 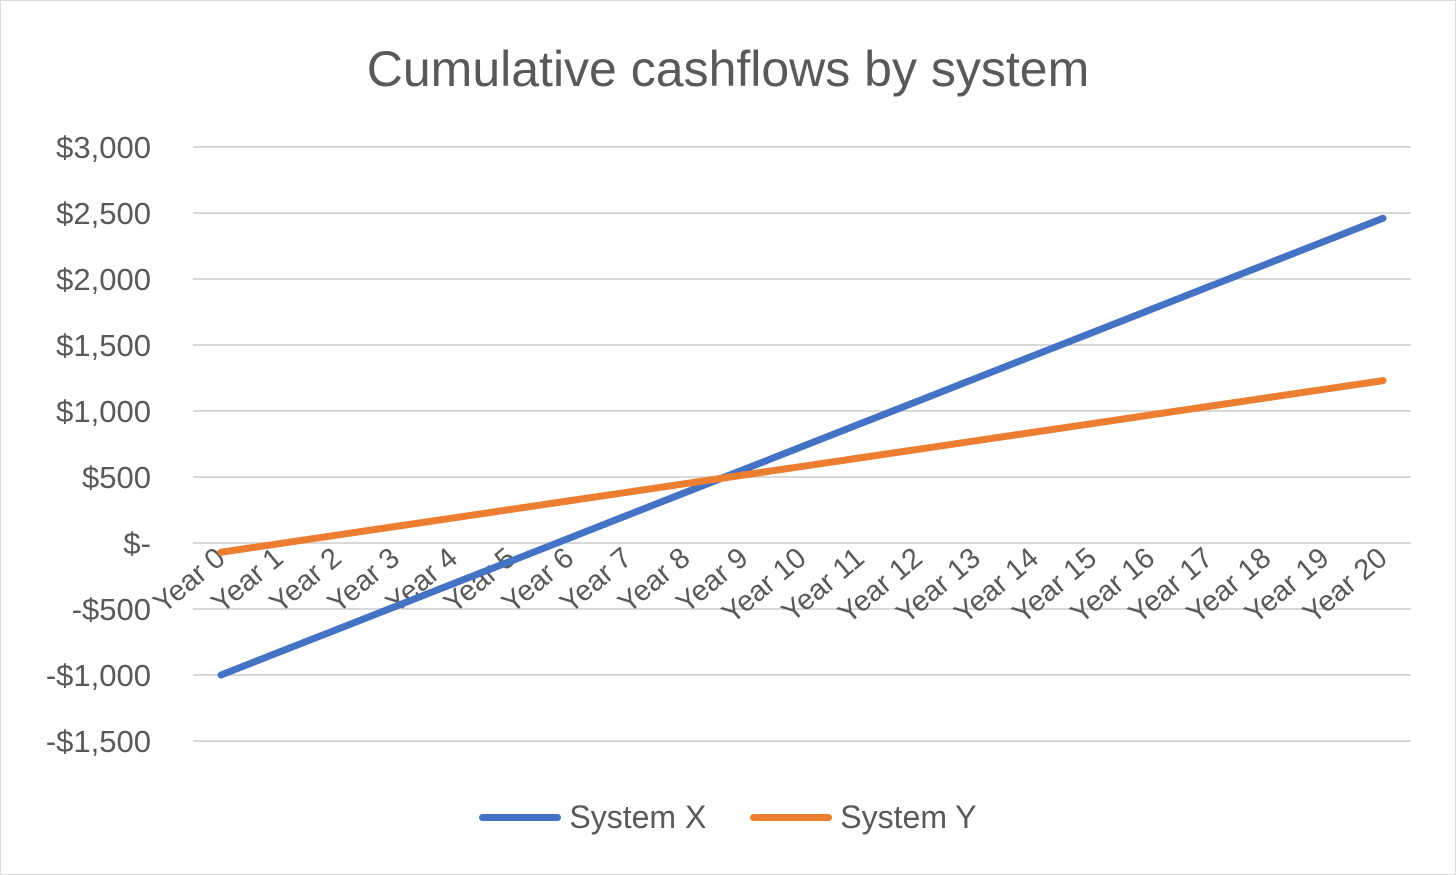 I want to click on y-tick-label: -$1,000, so click(x=98, y=675).